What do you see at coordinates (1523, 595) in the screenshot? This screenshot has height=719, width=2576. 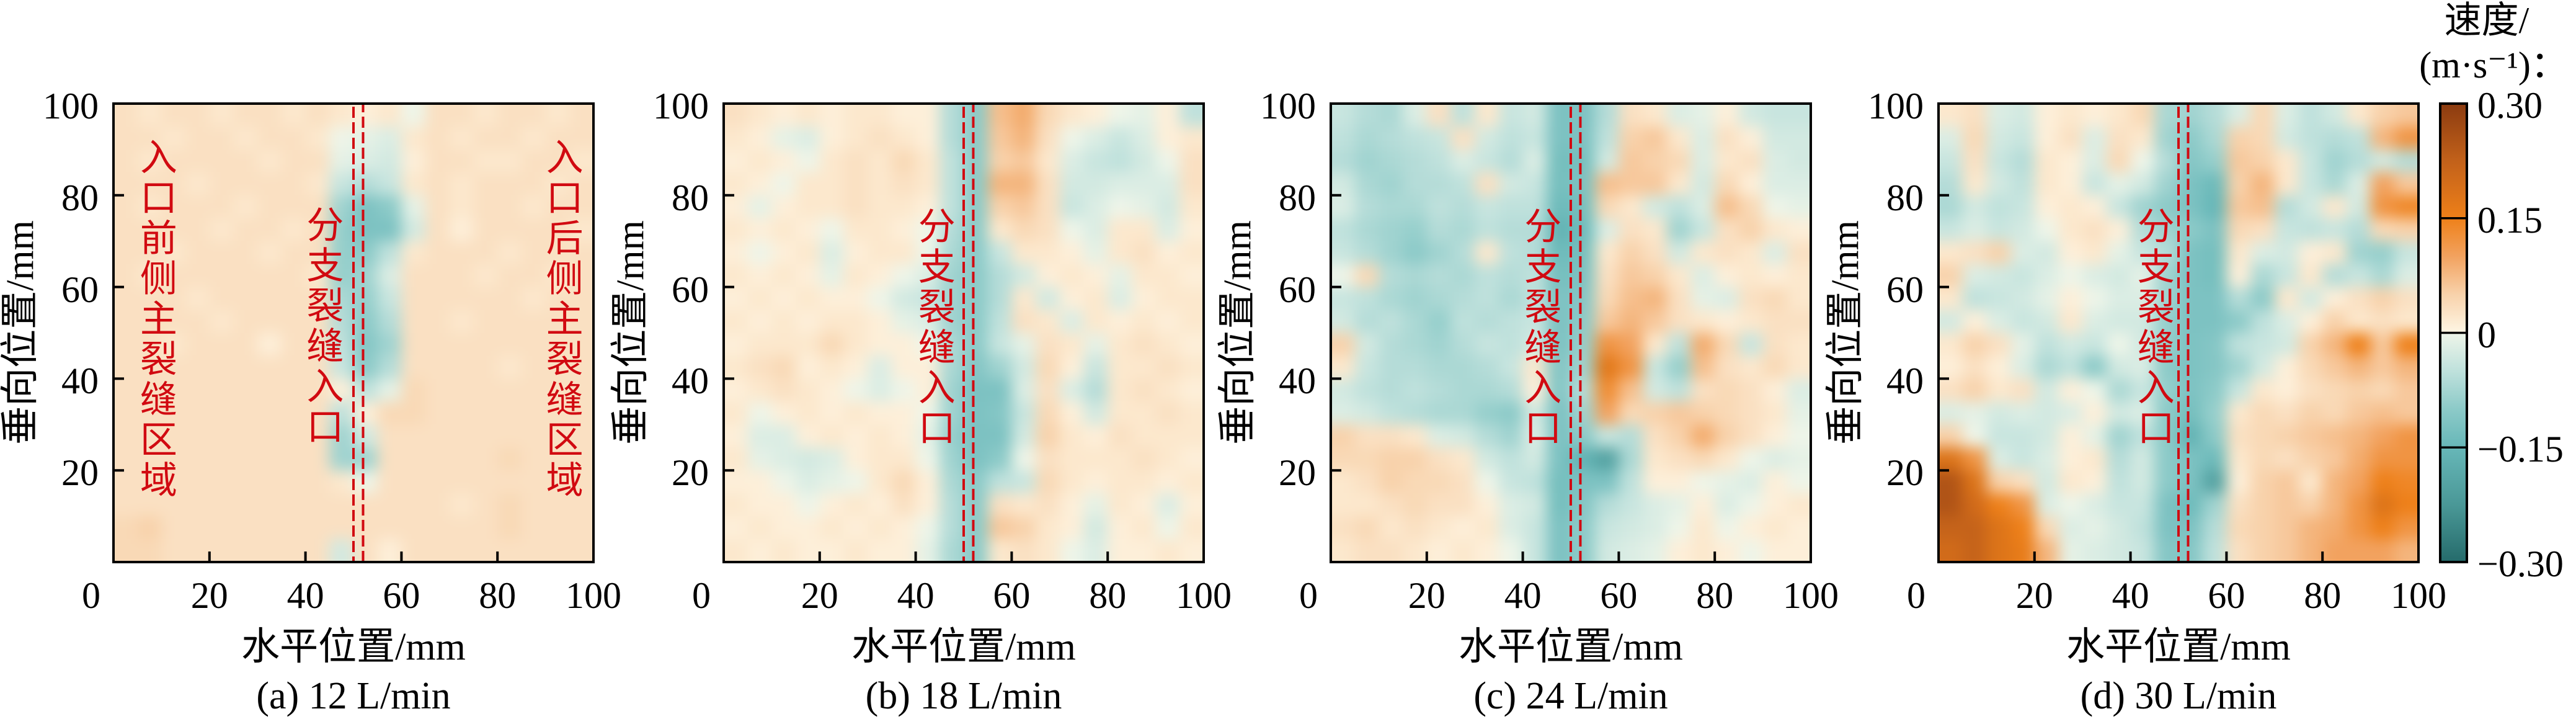 I see `x-tick-label: 40` at bounding box center [1523, 595].